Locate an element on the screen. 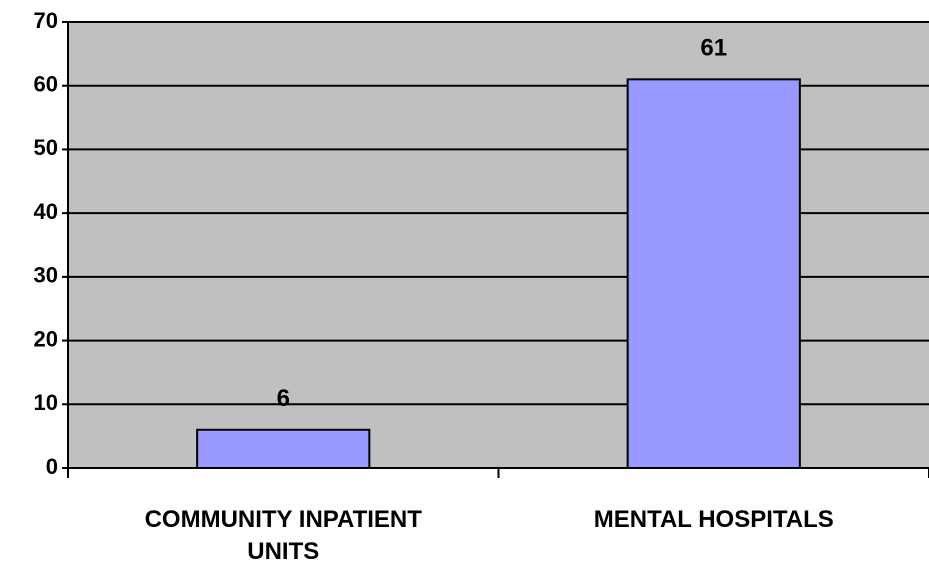  y-tick-label: 20 is located at coordinates (46, 338).